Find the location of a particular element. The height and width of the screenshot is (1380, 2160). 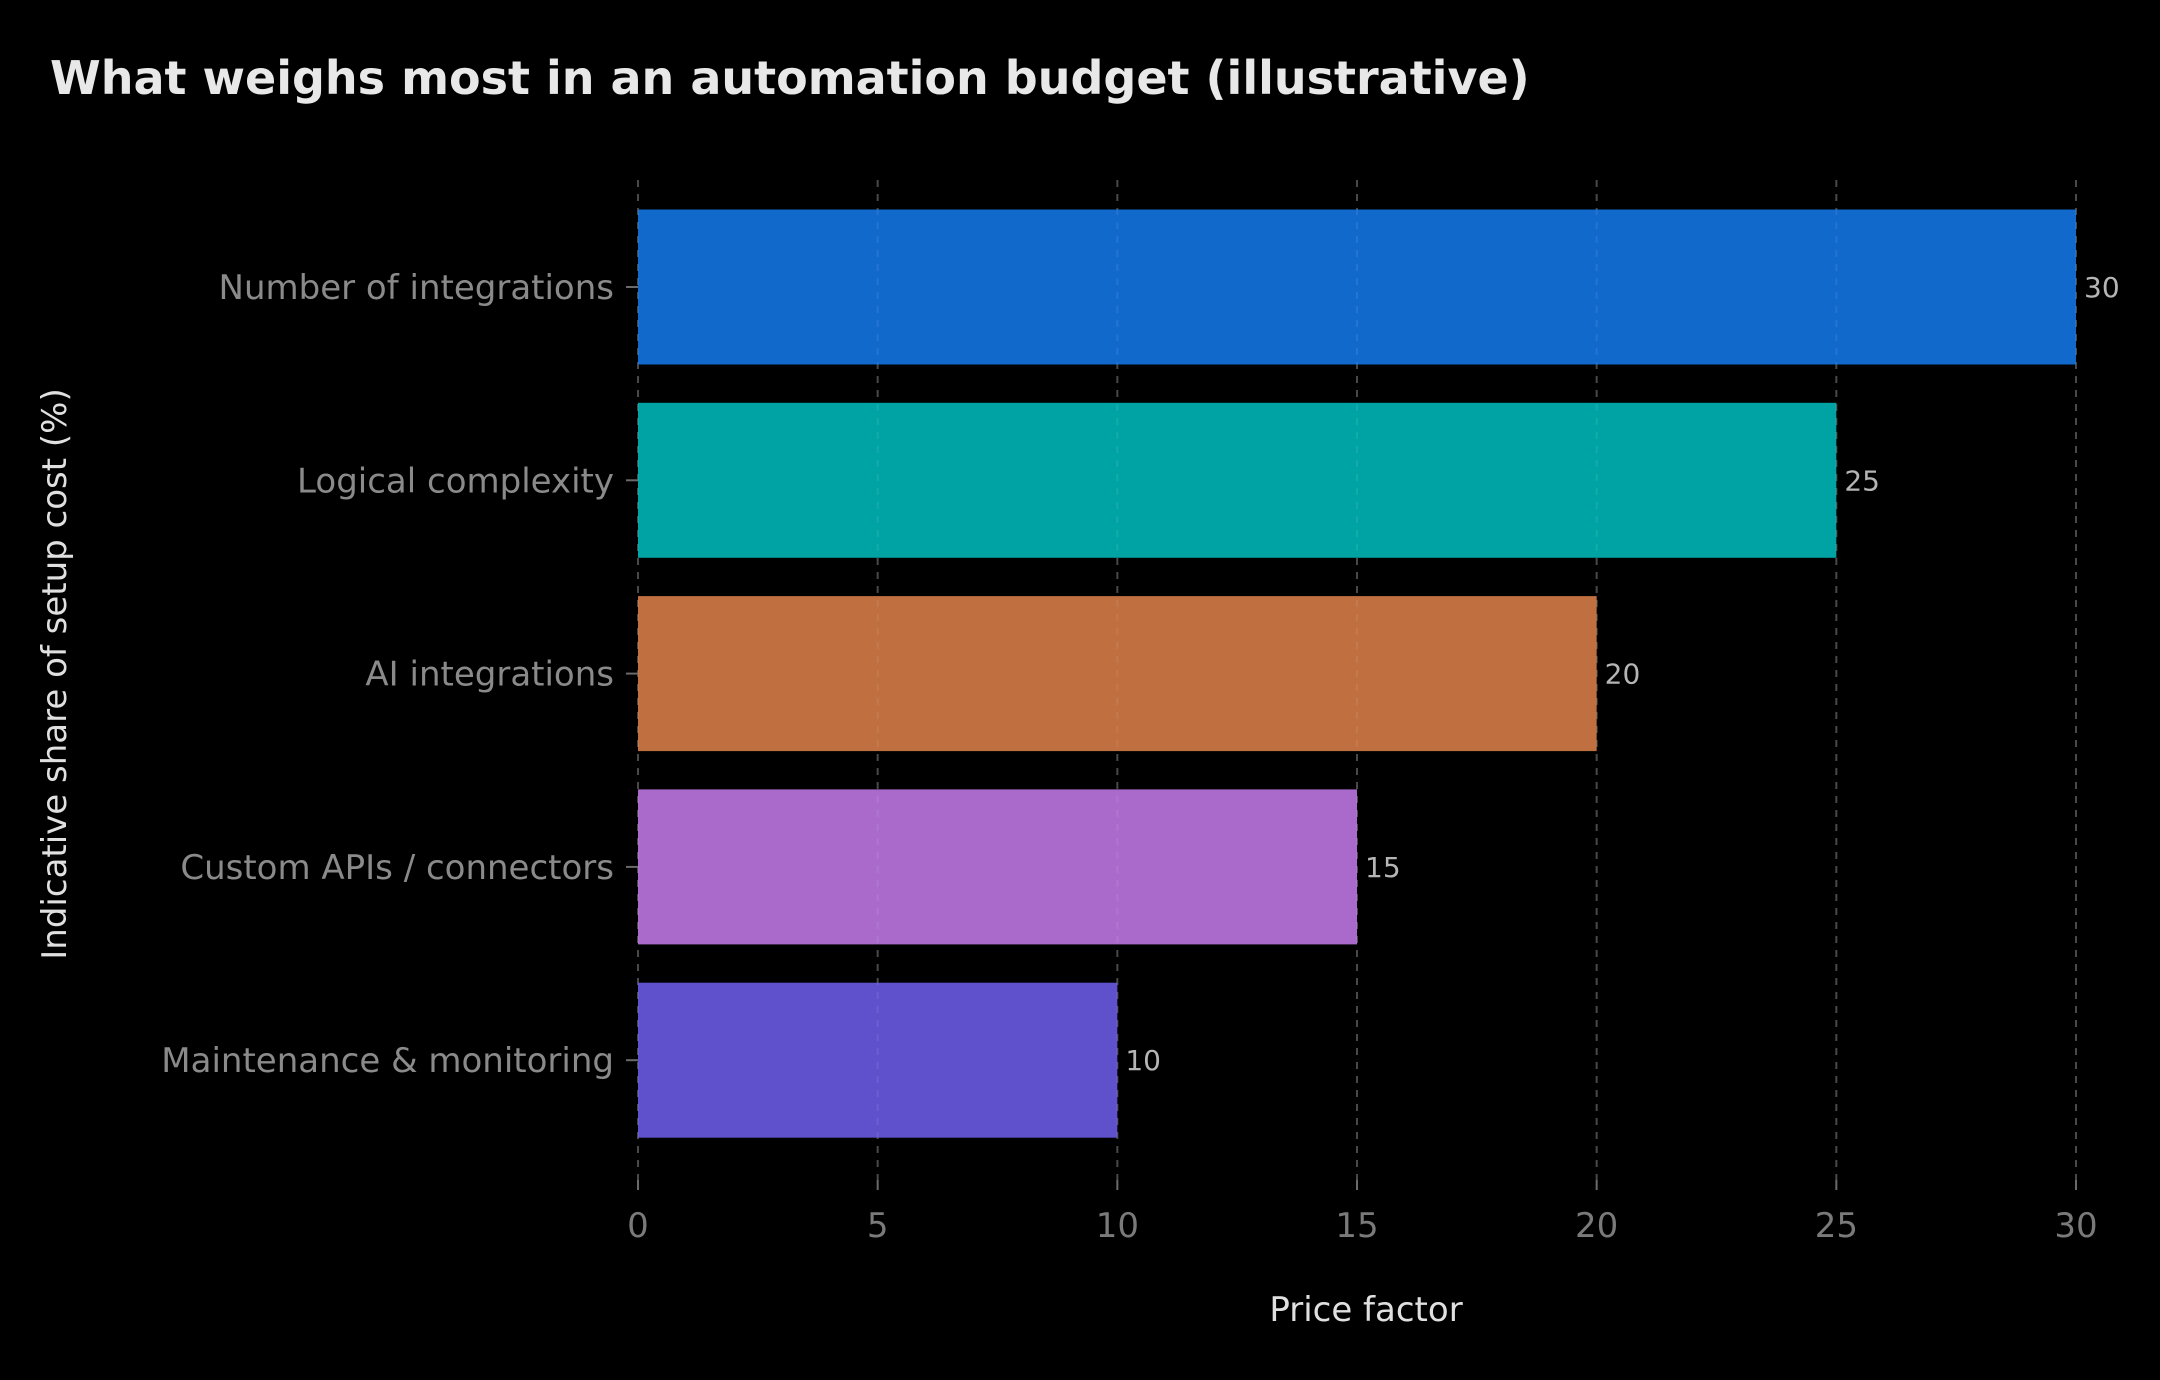

category-label: Maintenance & monitoring is located at coordinates (387, 1061).